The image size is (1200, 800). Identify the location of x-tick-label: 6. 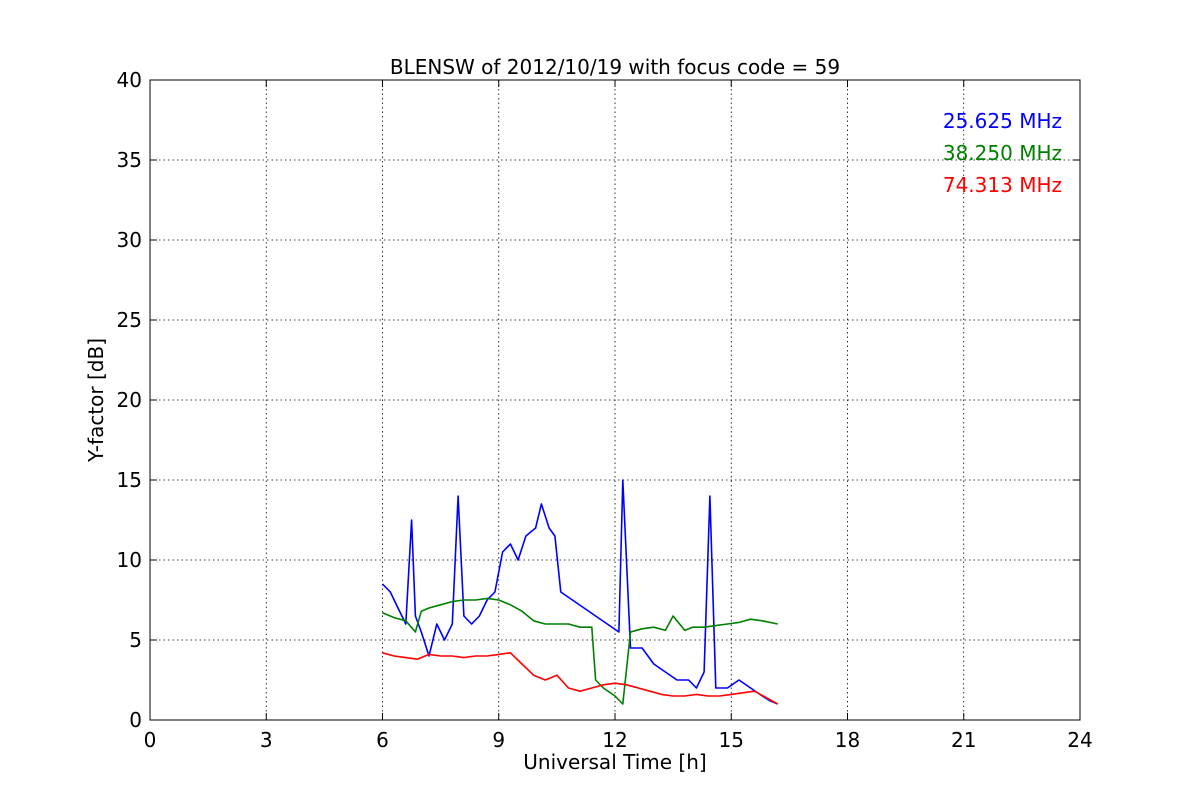
(382, 740).